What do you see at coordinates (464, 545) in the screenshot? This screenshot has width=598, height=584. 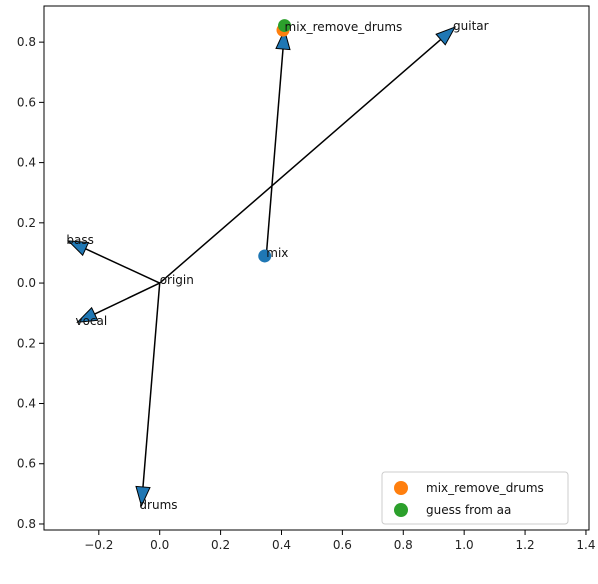 I see `x-tick-label: 1.0` at bounding box center [464, 545].